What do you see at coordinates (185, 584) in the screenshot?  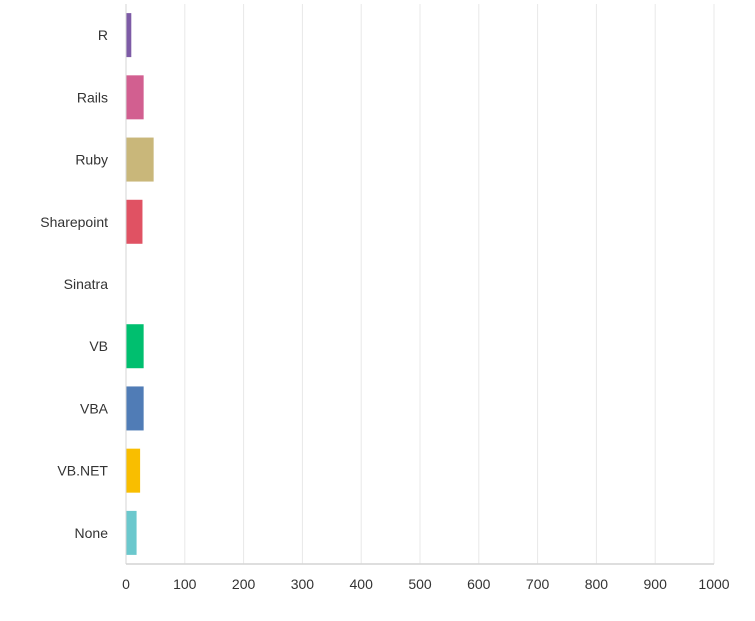 I see `x-tick-label: 100` at bounding box center [185, 584].